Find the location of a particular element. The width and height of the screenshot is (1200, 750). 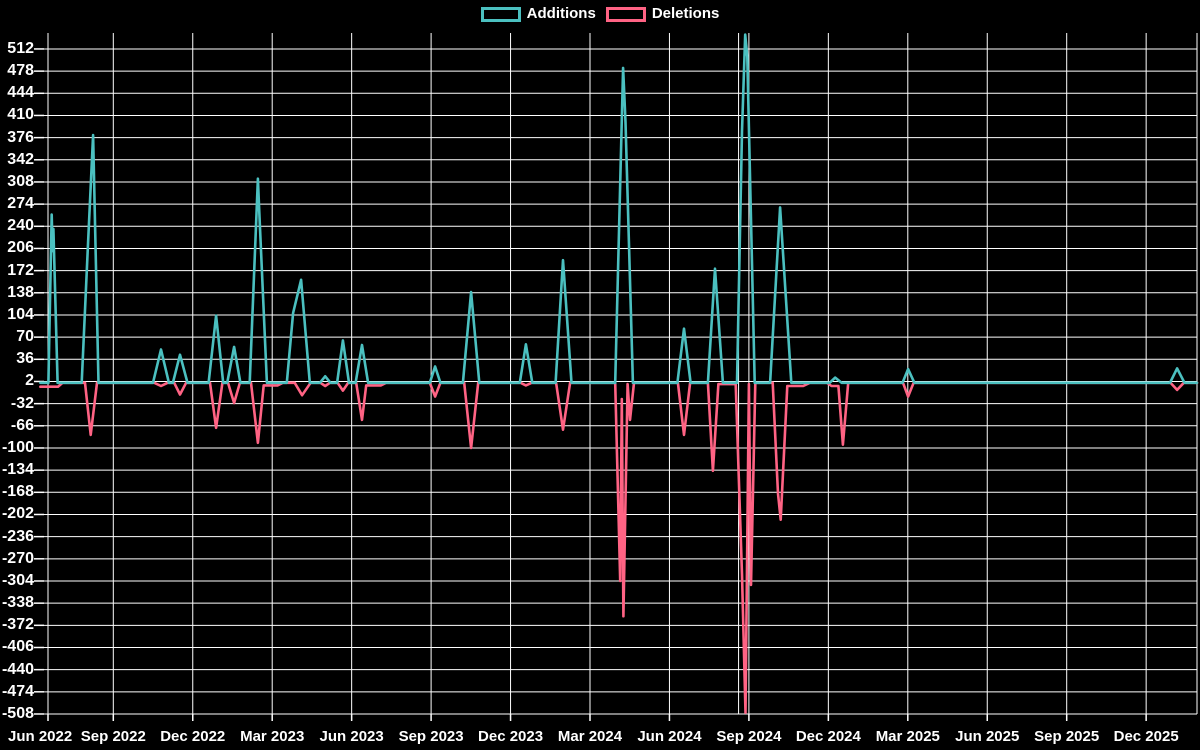

chart-legend: Additions Deletions is located at coordinates (600, 14).